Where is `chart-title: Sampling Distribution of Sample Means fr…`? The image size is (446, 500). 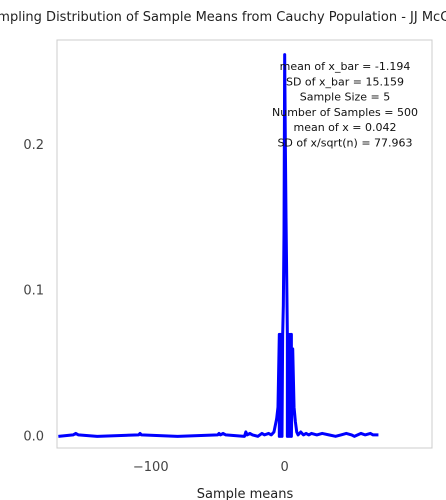 chart-title: Sampling Distribution of Sample Means fr… is located at coordinates (223, 17).